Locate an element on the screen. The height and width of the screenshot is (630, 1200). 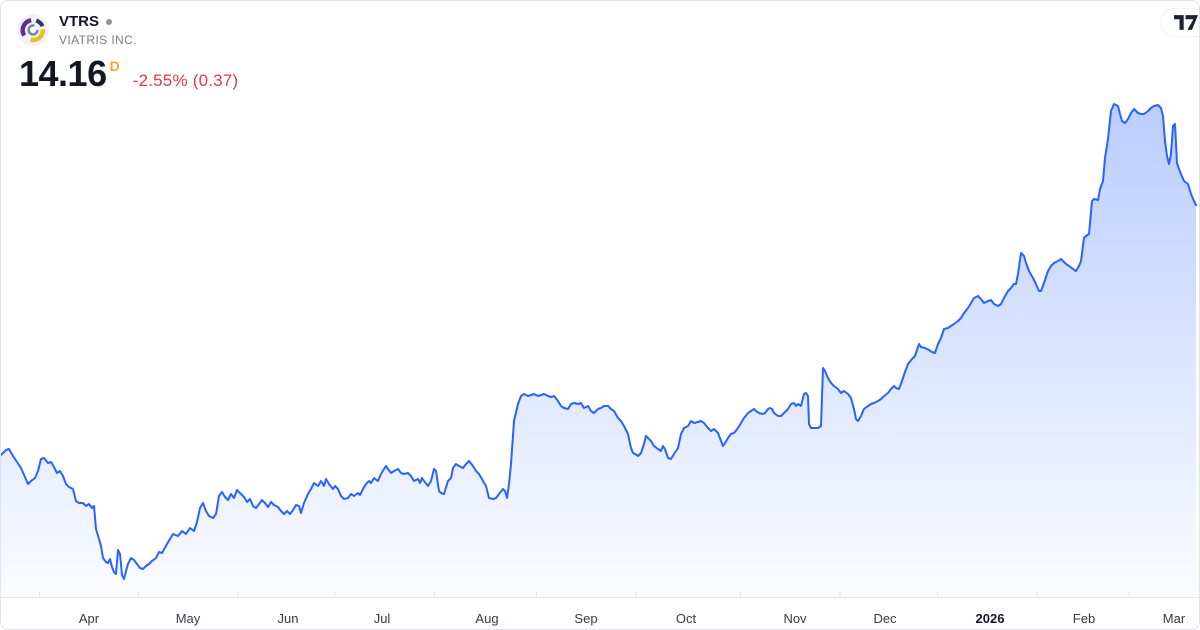
x-axis-label: Mar is located at coordinates (1174, 618).